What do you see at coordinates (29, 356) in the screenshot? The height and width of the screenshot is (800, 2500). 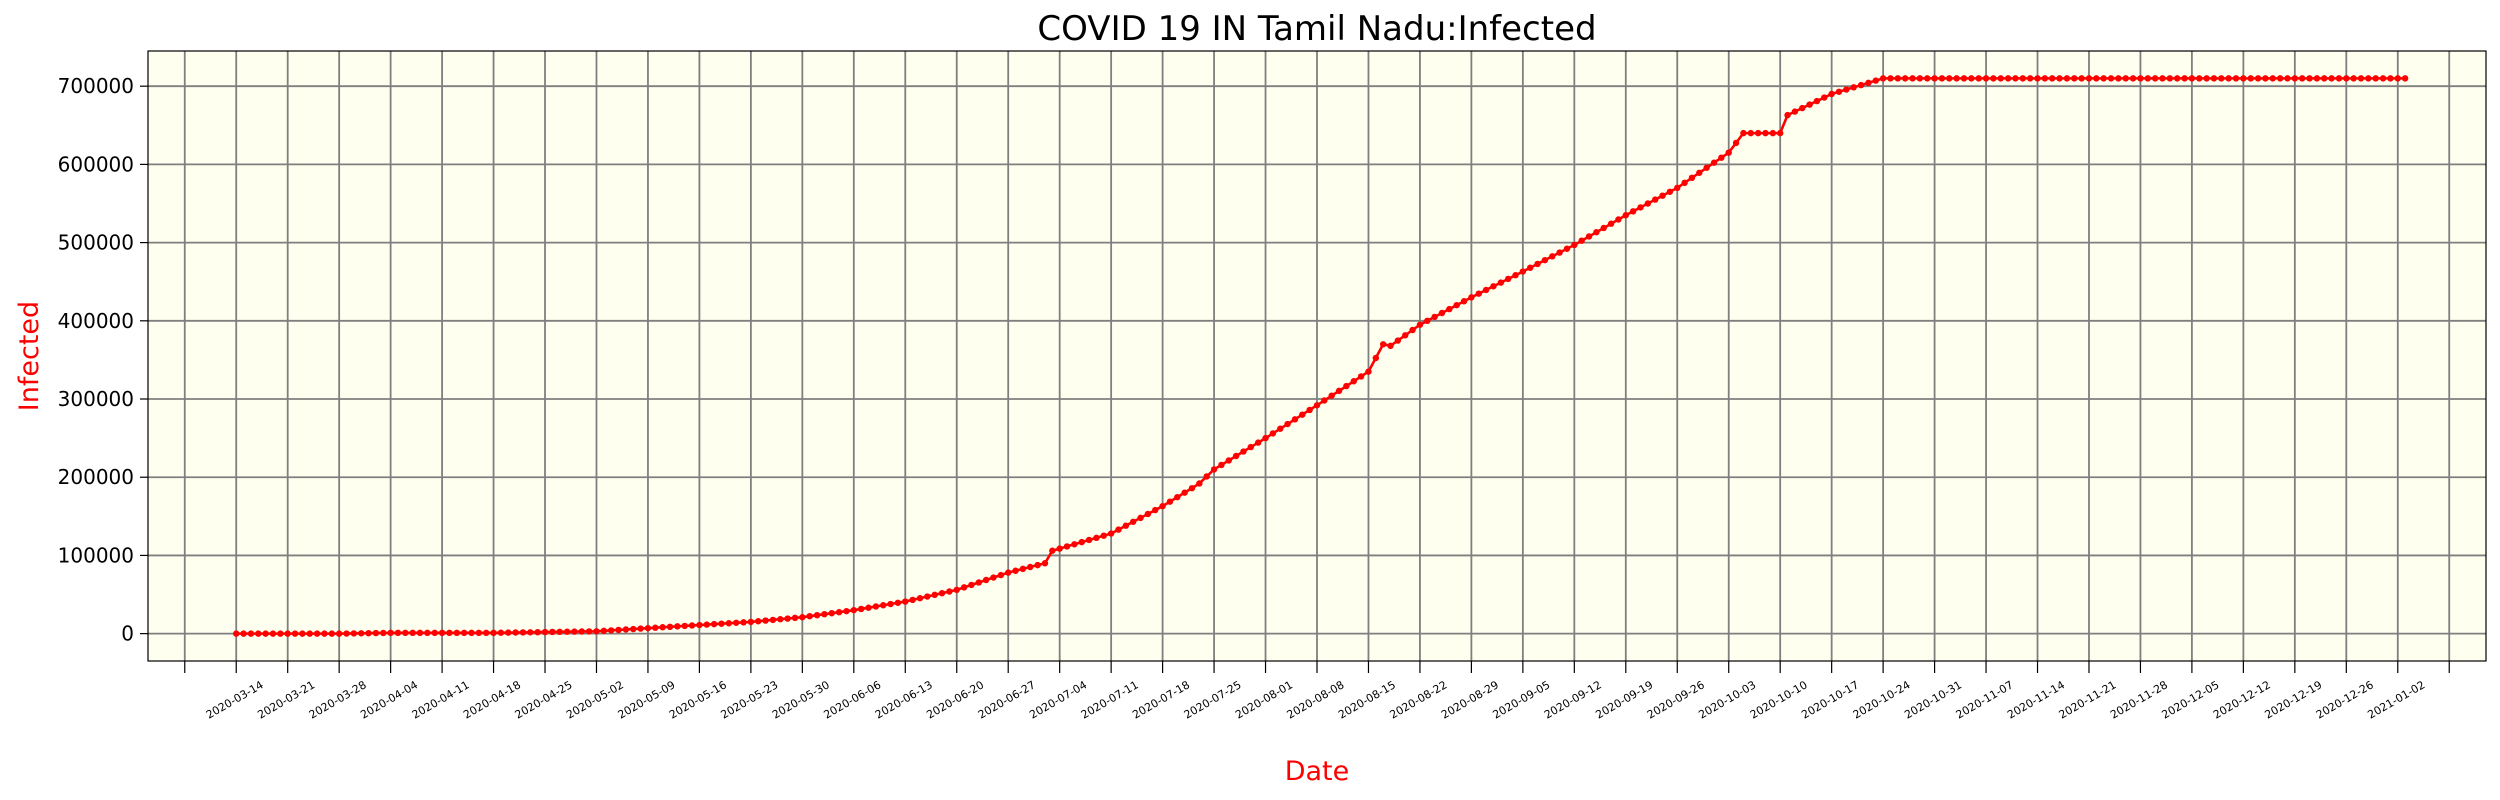 I see `y-axis-label: Infected` at bounding box center [29, 356].